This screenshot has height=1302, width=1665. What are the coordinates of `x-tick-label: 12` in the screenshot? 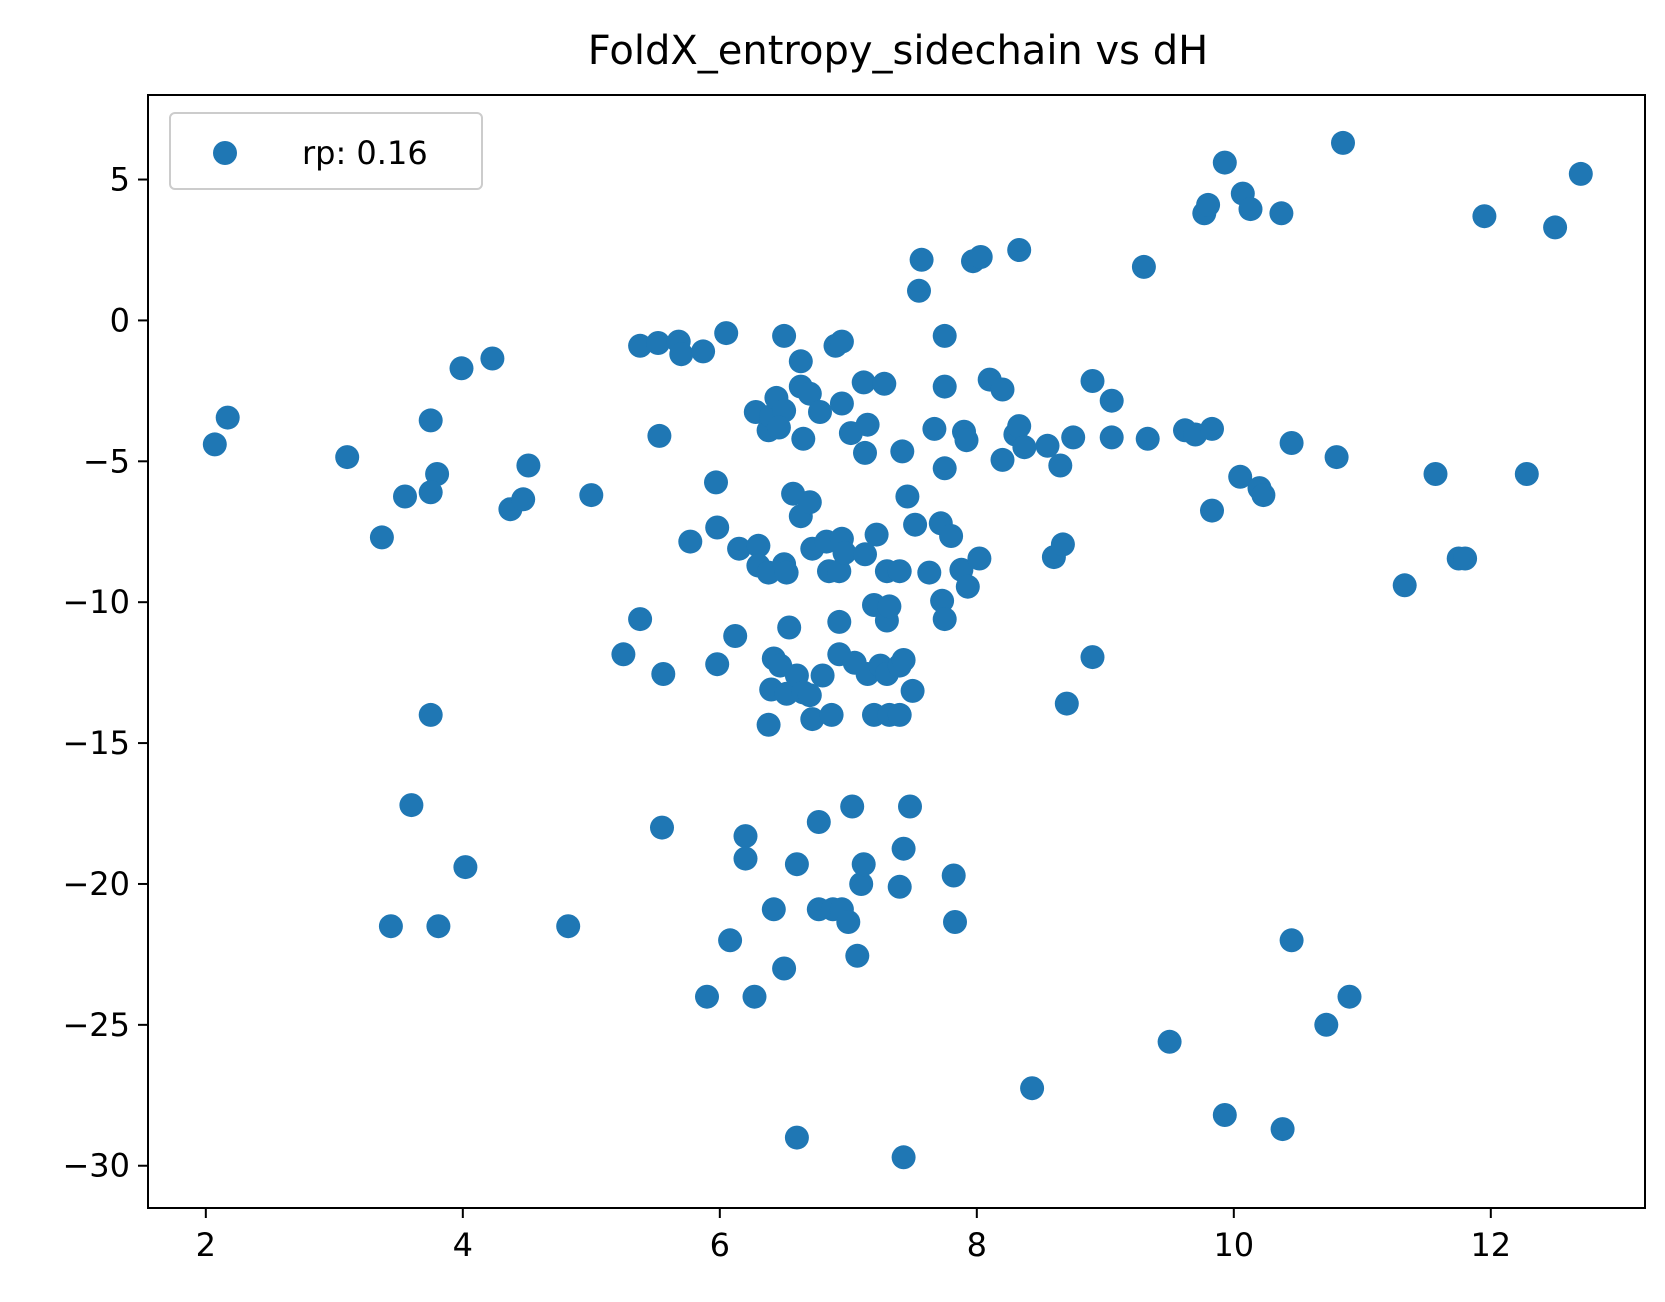 It's located at (1490, 1245).